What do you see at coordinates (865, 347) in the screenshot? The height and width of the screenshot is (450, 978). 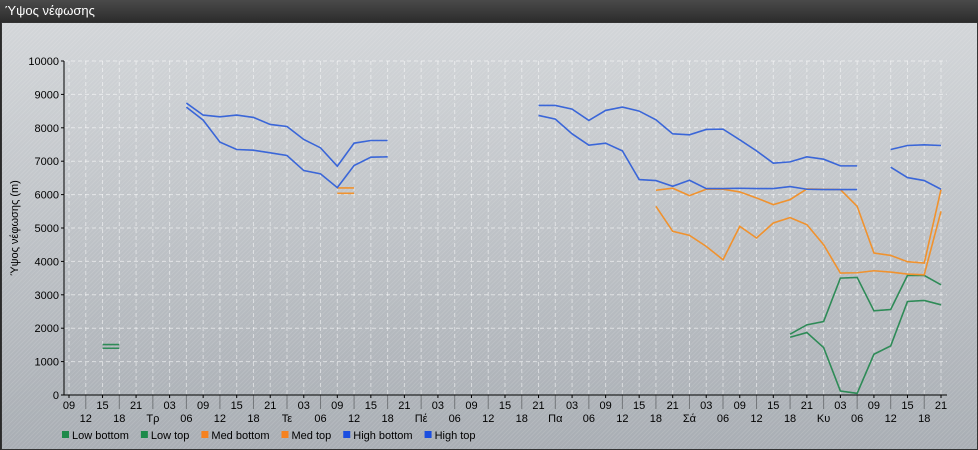 I see `series-line-low-bottom` at bounding box center [865, 347].